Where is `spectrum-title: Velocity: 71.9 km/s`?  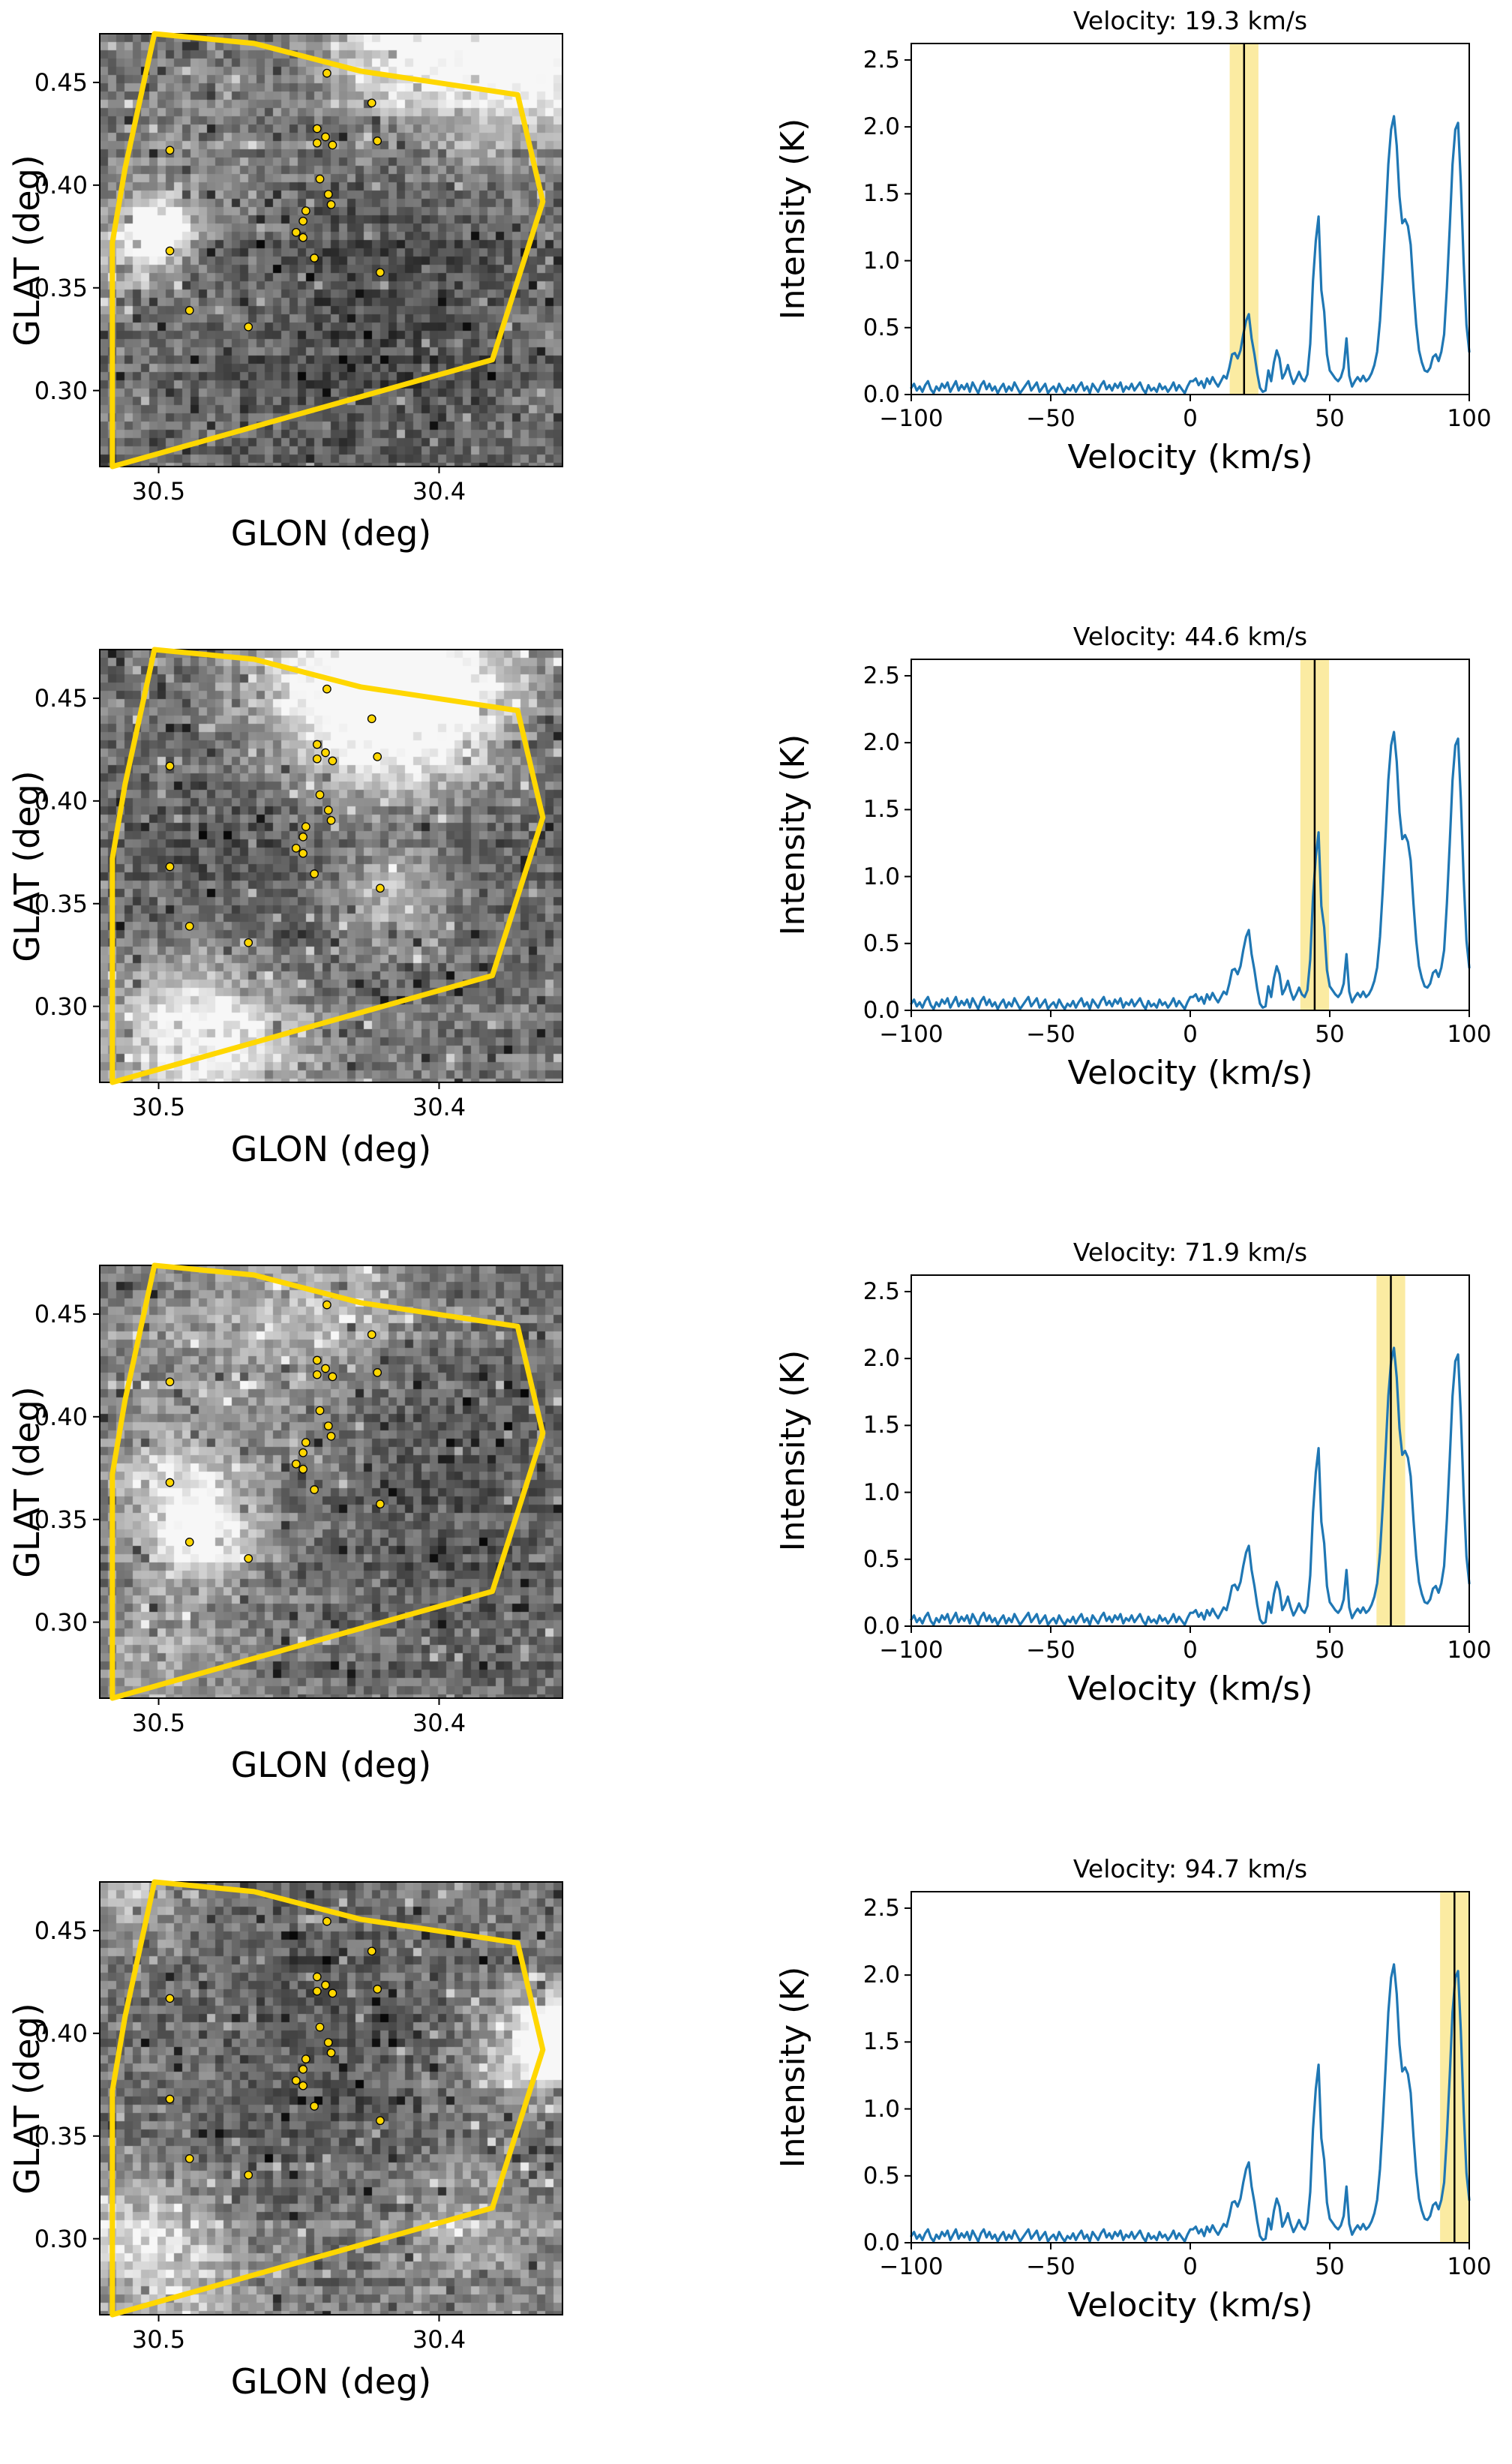 spectrum-title: Velocity: 71.9 km/s is located at coordinates (1190, 1252).